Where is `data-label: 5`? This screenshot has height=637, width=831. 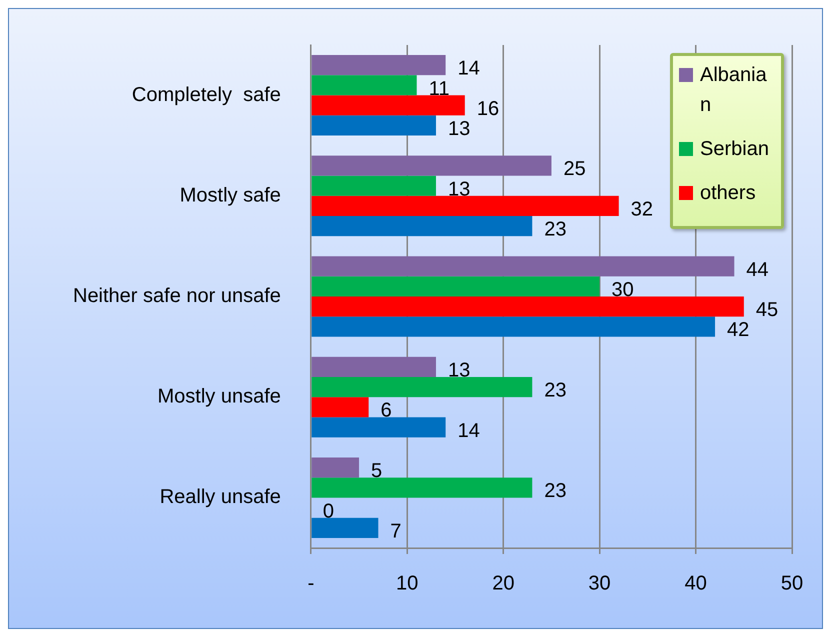
data-label: 5 is located at coordinates (376, 471).